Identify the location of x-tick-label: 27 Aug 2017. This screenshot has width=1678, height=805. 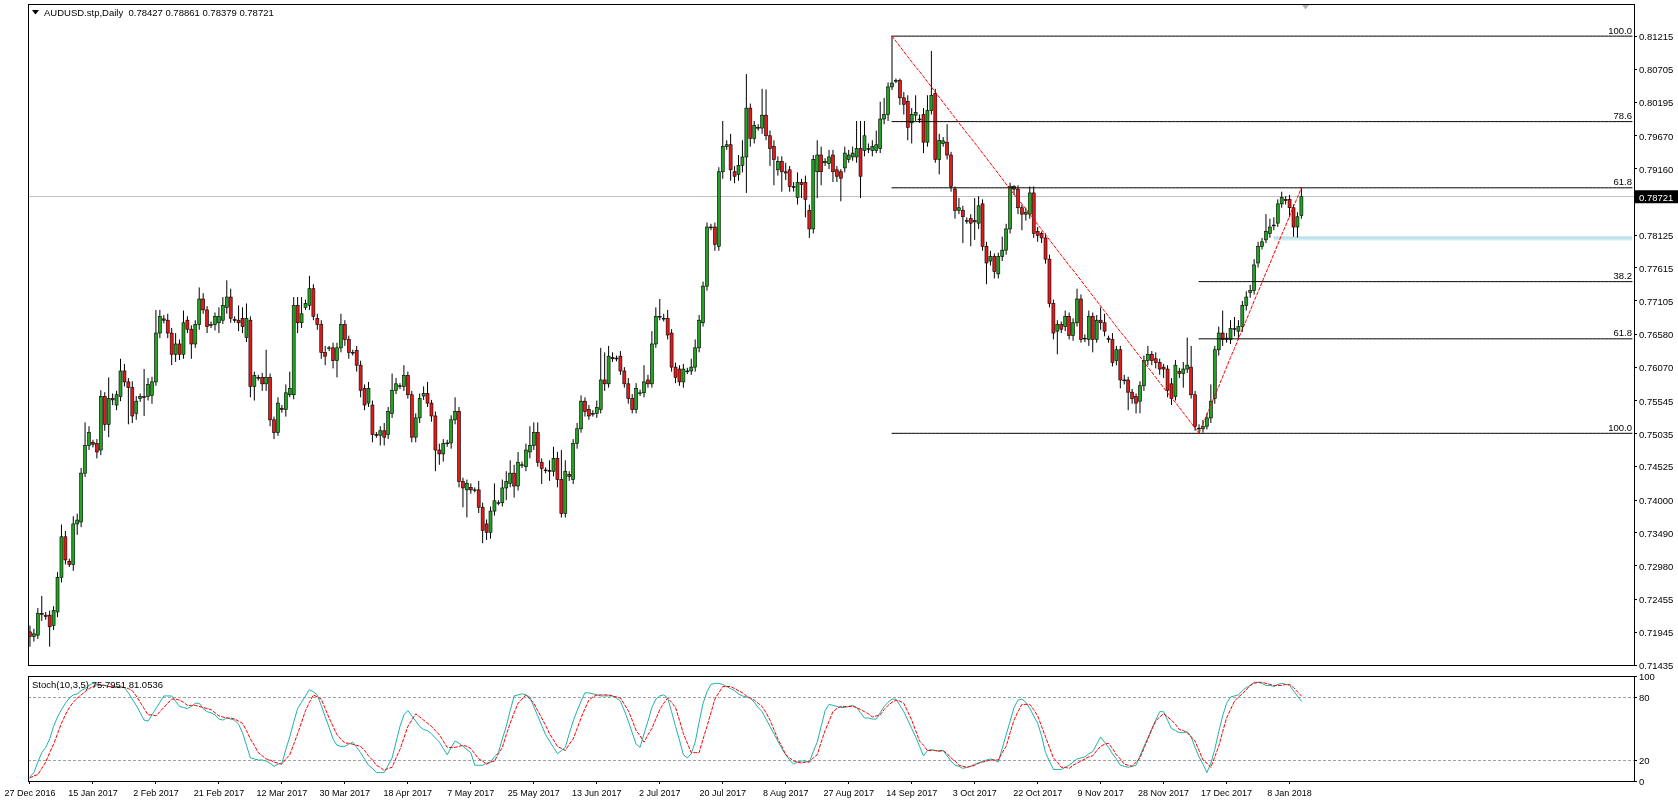
(848, 793).